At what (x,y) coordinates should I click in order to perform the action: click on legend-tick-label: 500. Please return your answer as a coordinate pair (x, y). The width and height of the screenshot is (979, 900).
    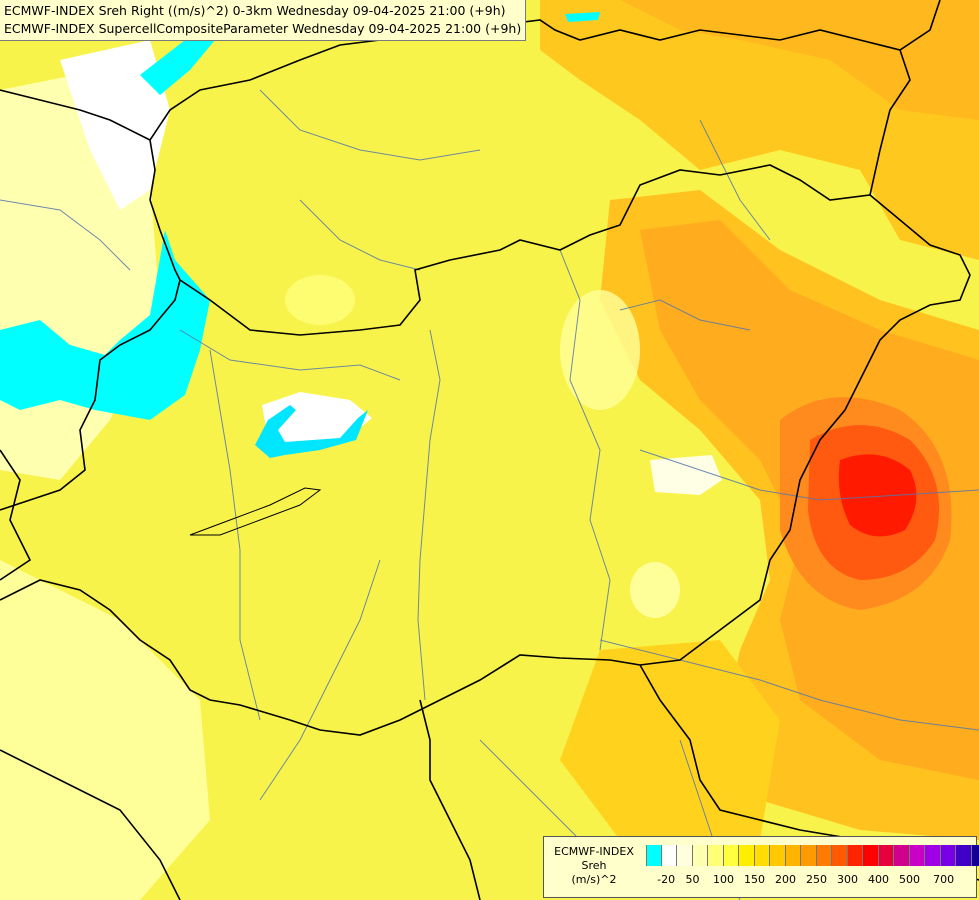
    Looking at the image, I should click on (909, 879).